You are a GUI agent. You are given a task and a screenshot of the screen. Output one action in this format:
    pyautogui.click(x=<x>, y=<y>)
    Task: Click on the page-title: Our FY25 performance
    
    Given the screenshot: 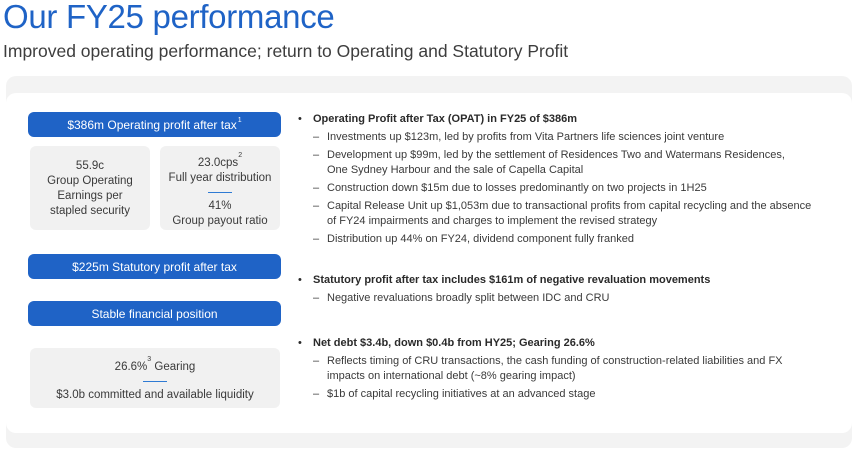 What is the action you would take?
    pyautogui.click(x=169, y=17)
    